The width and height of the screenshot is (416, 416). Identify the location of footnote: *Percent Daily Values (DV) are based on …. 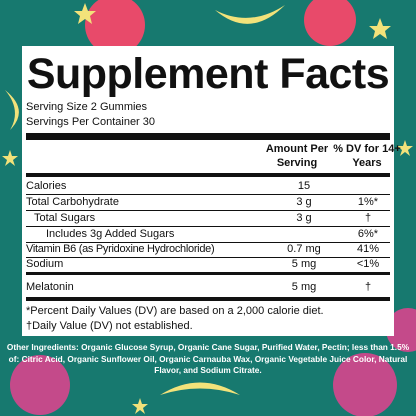
(175, 311).